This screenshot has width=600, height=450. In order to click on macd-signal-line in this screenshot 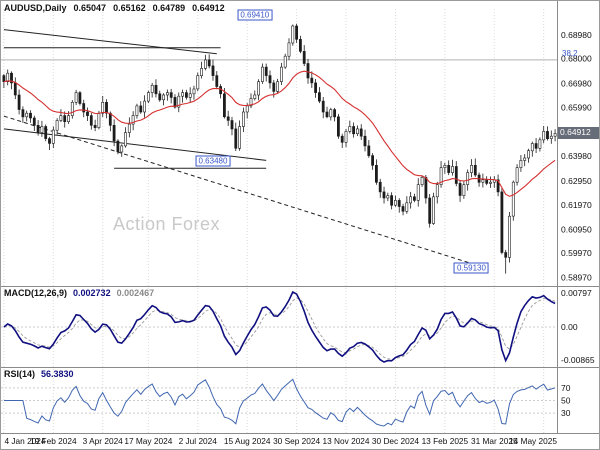, I will do `click(279, 328)`.